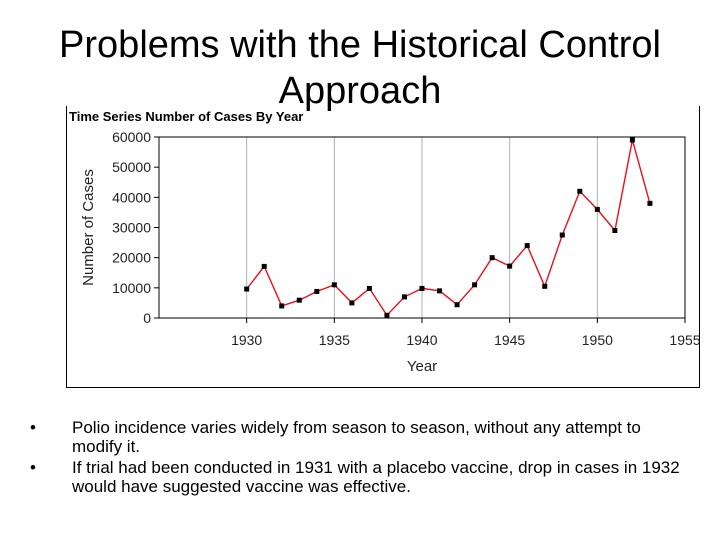 This screenshot has width=720, height=540. I want to click on y-tick-label: 30000, so click(131, 228).